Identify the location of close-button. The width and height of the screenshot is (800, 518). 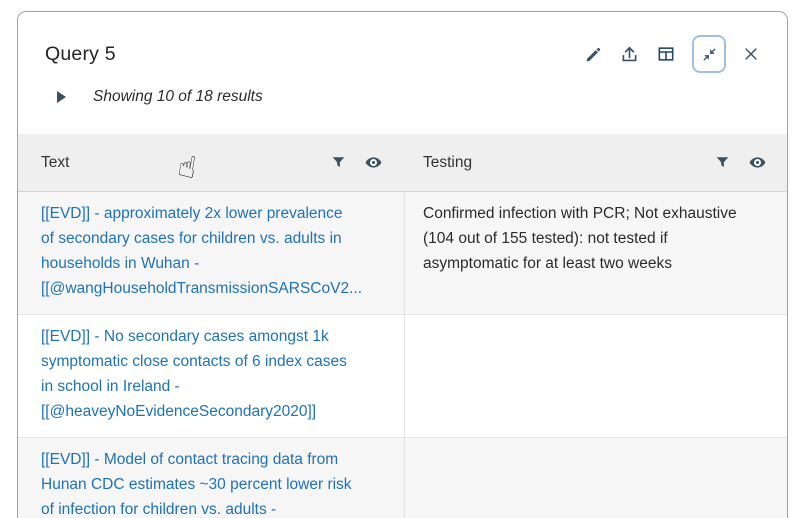
(751, 54).